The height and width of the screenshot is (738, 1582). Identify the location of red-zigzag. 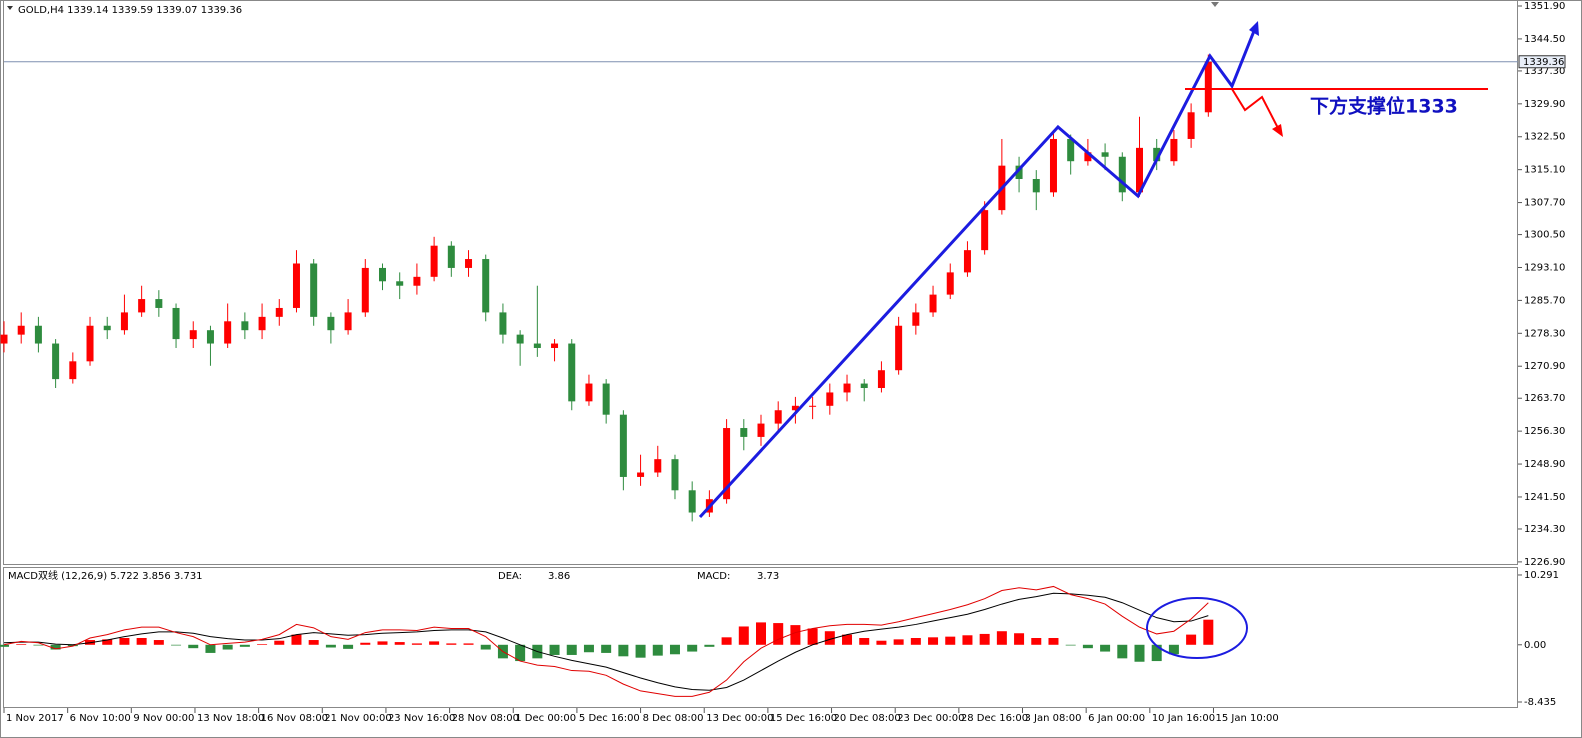
(1256, 110).